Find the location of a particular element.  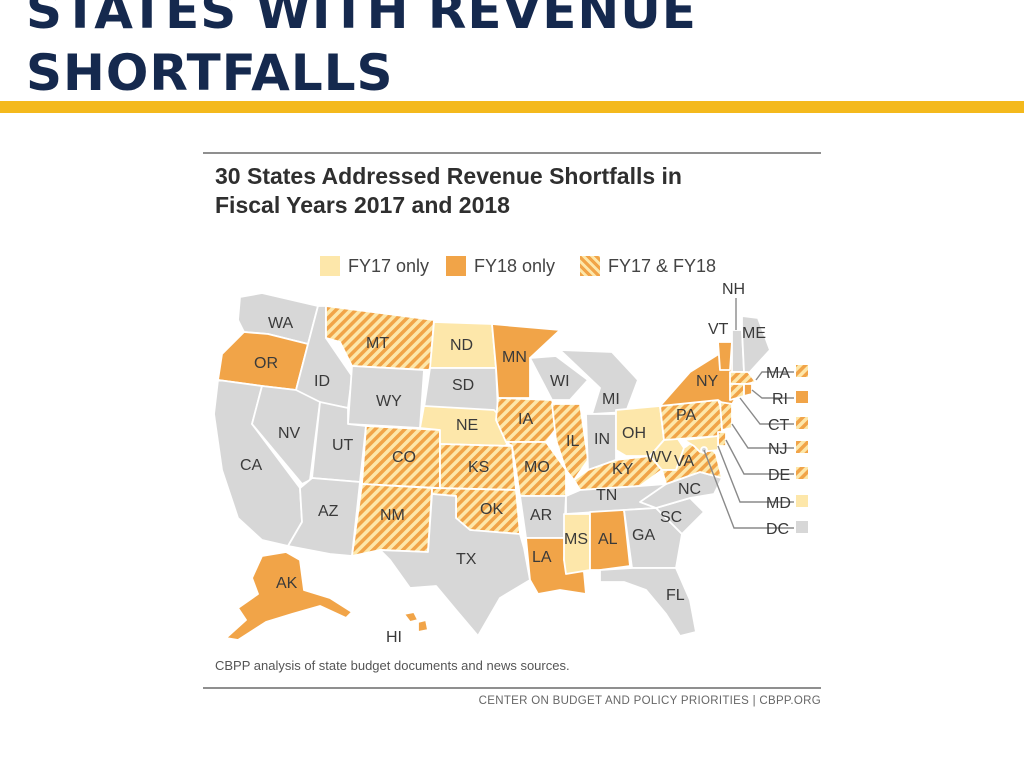

label-mo: MO is located at coordinates (537, 467).